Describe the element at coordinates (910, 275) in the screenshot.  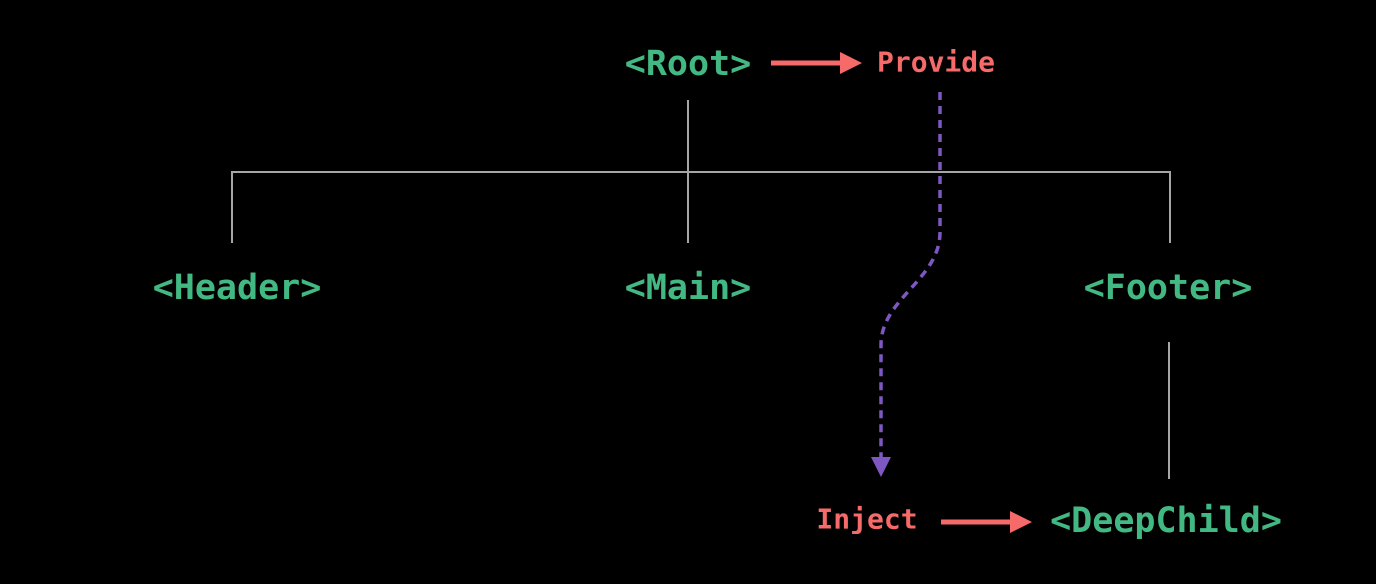
I see `provide-inject-dashed-flow` at that location.